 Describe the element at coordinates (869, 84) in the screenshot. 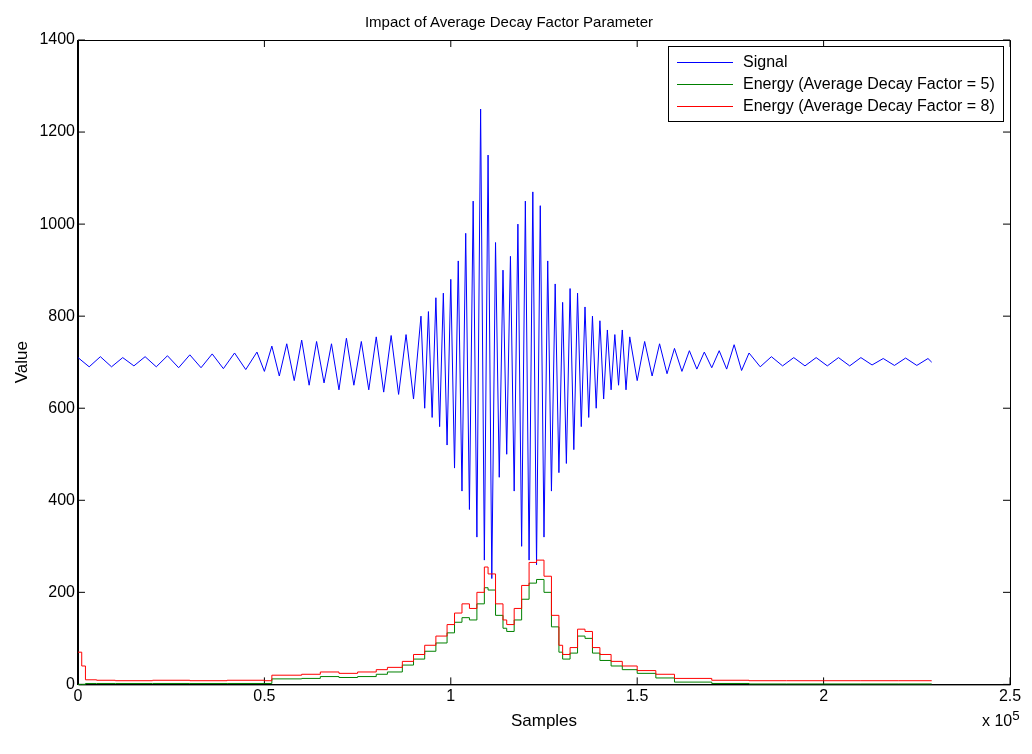

I see `legend-label: Energy (Average Decay Factor = 5)` at that location.